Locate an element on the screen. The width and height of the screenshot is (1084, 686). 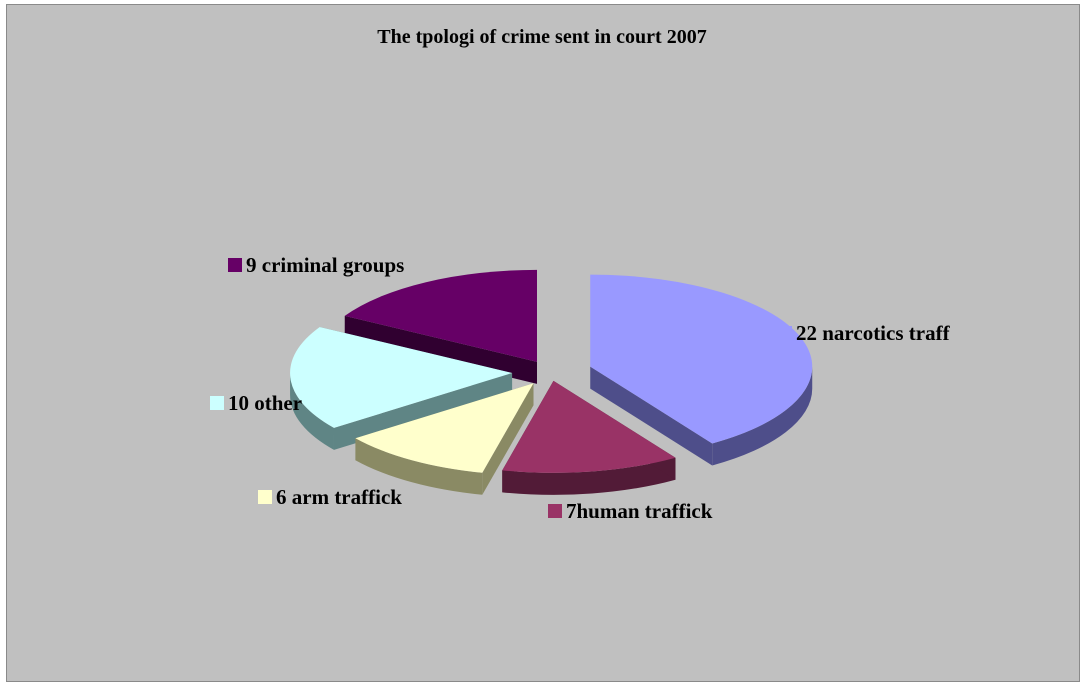
slice-label-text: 6 arm traffick is located at coordinates (339, 497).